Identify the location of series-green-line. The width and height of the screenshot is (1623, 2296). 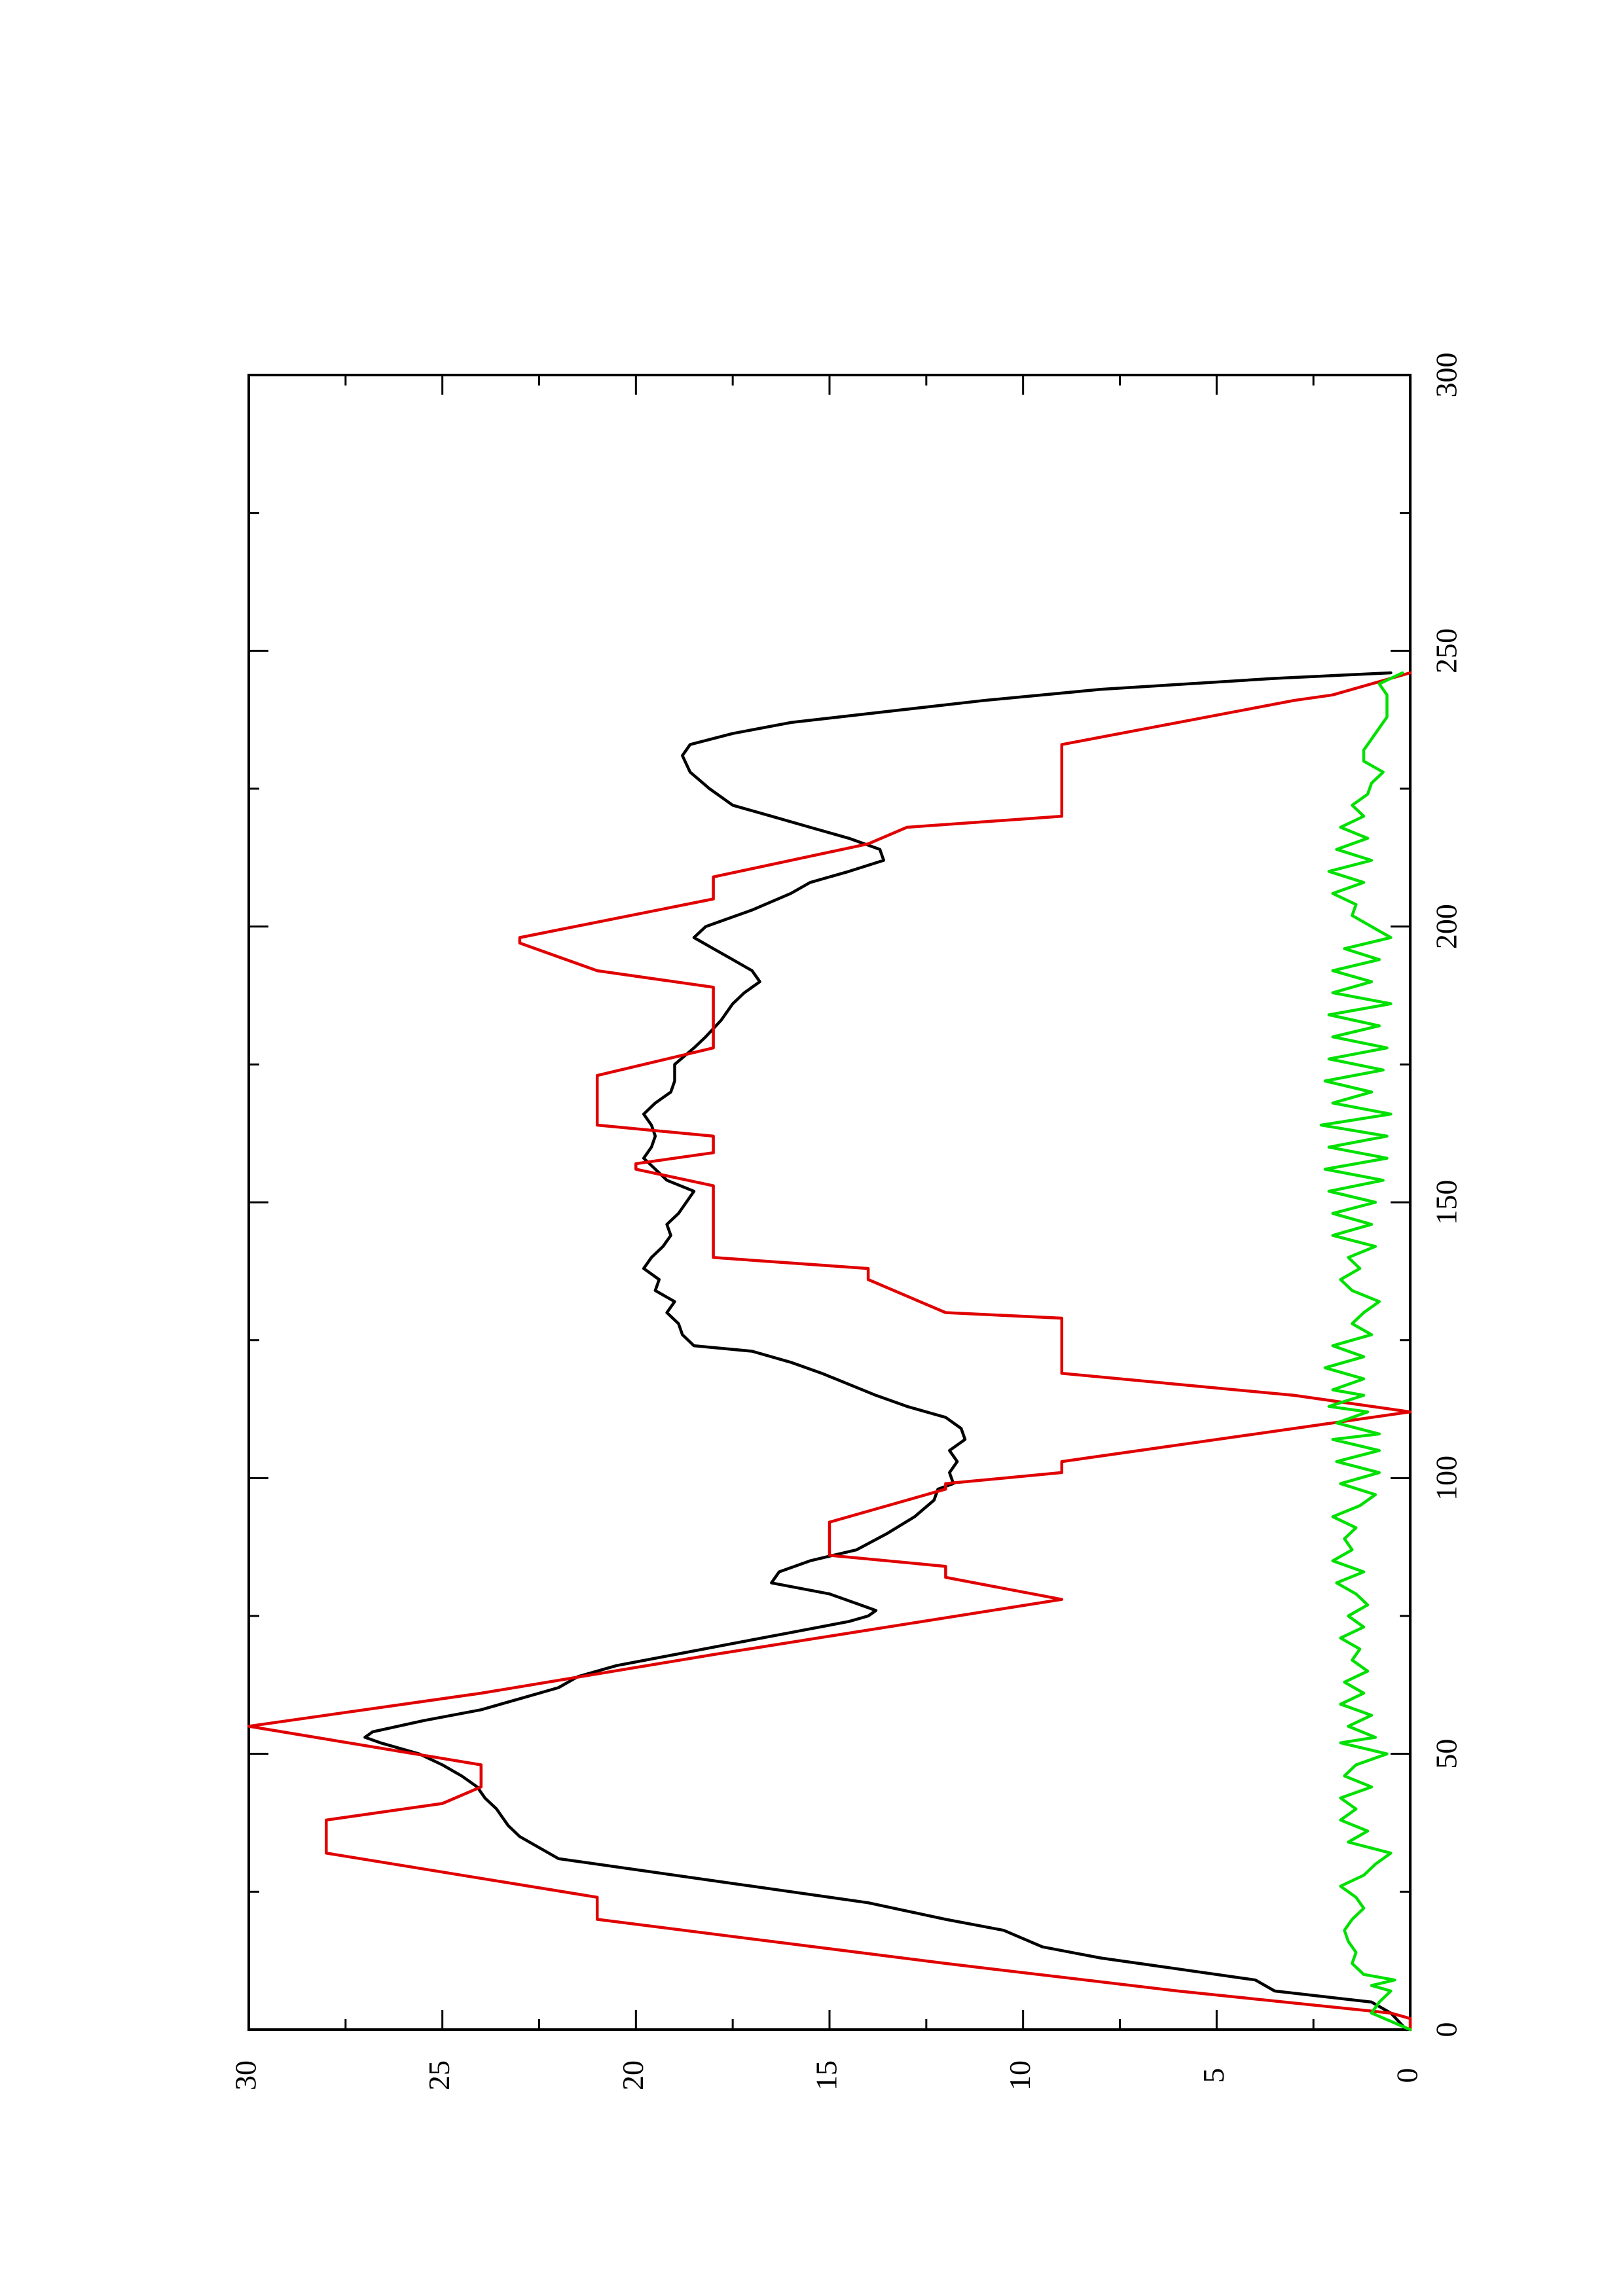
(1365, 1351).